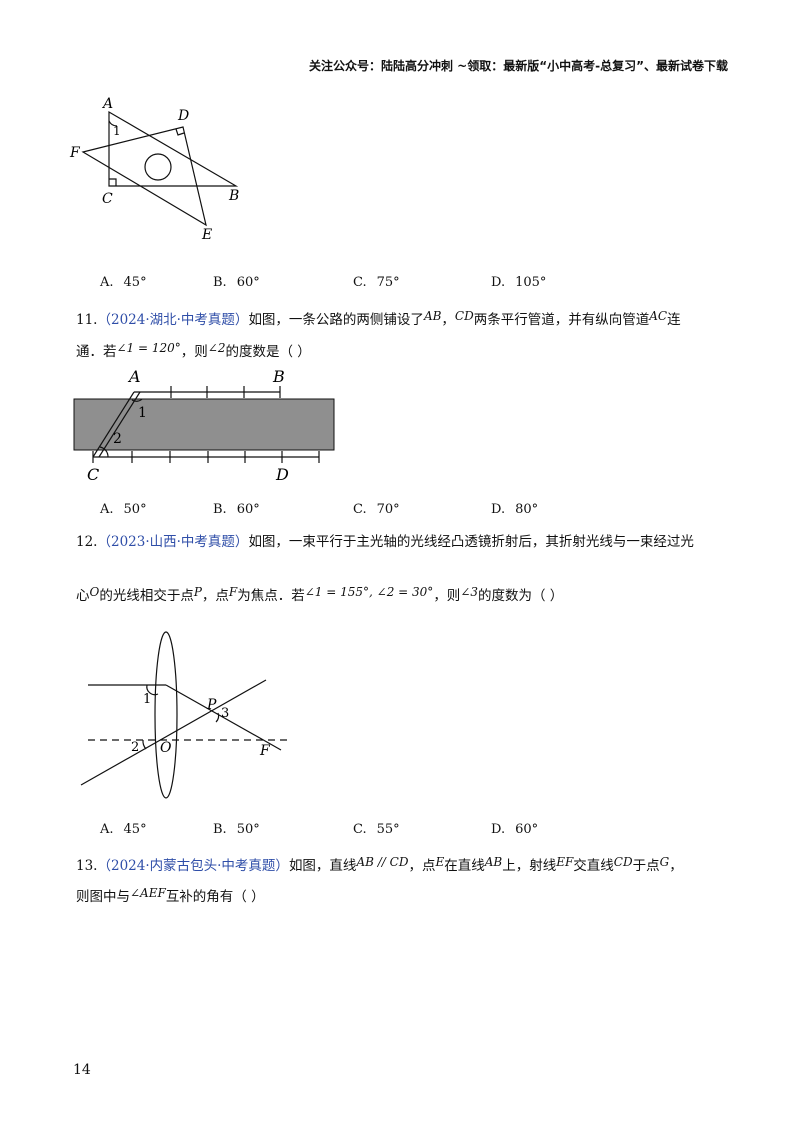 Image resolution: width=800 pixels, height=1132 pixels. I want to click on q12-option-d: D. 60°, so click(514, 829).